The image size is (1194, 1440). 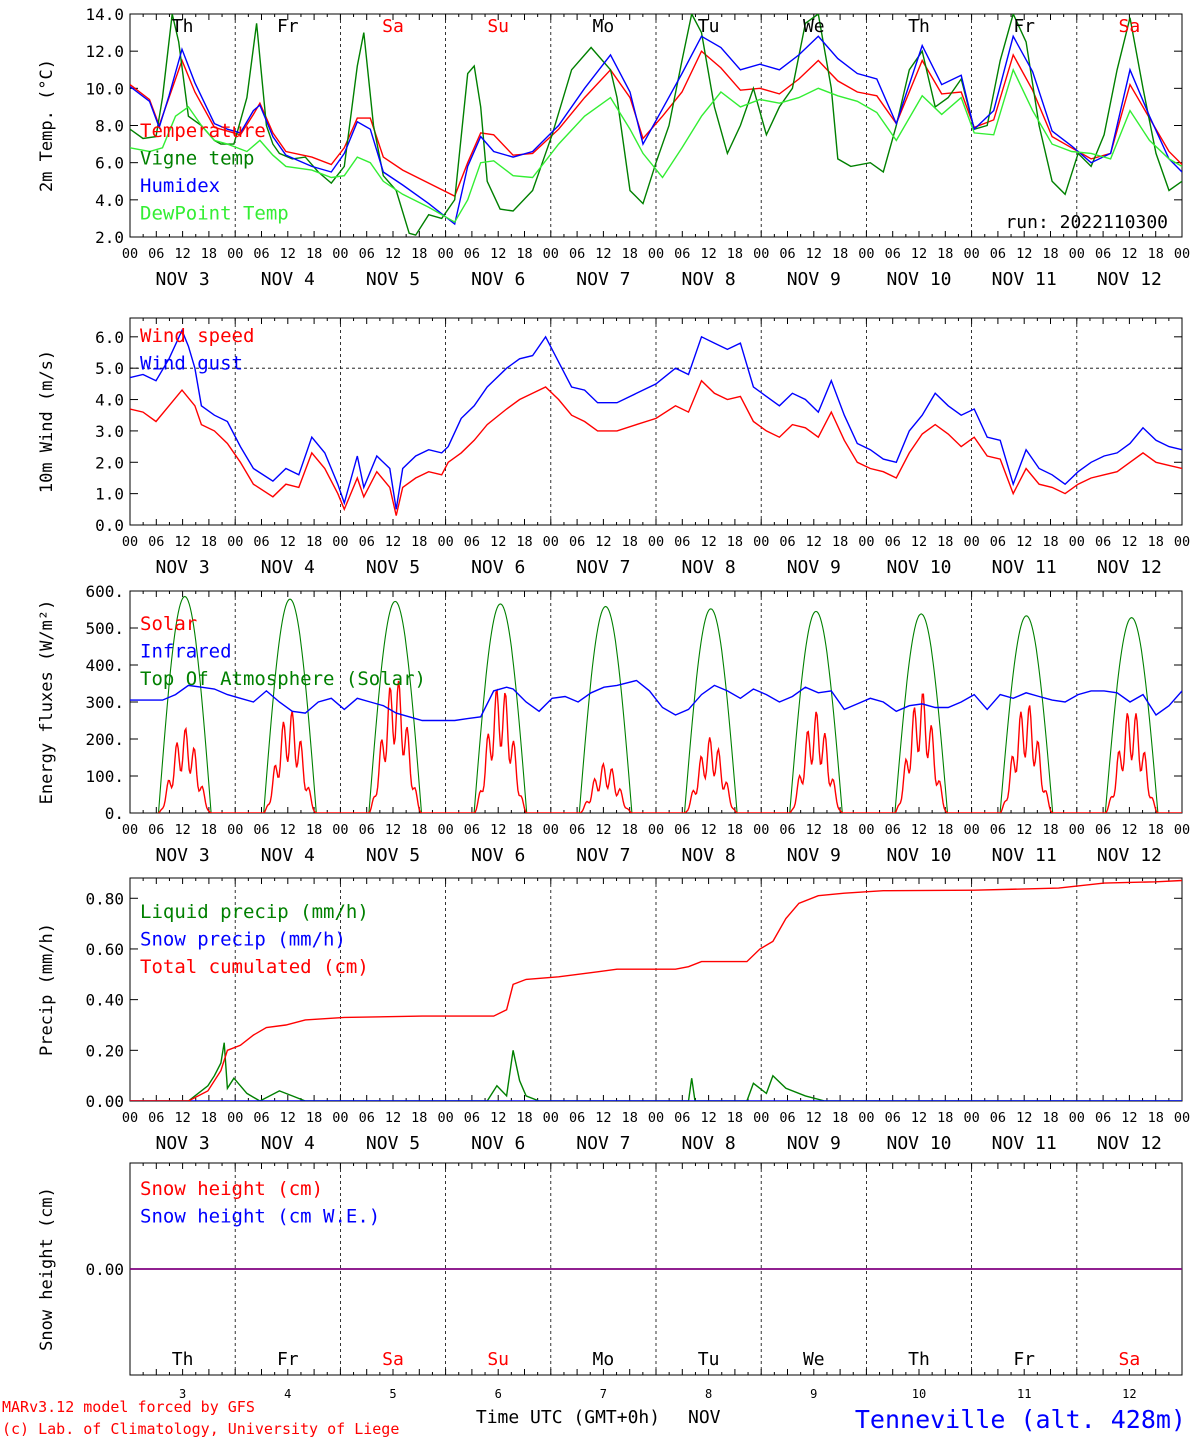 I want to click on day-name-top: Su, so click(x=498, y=26).